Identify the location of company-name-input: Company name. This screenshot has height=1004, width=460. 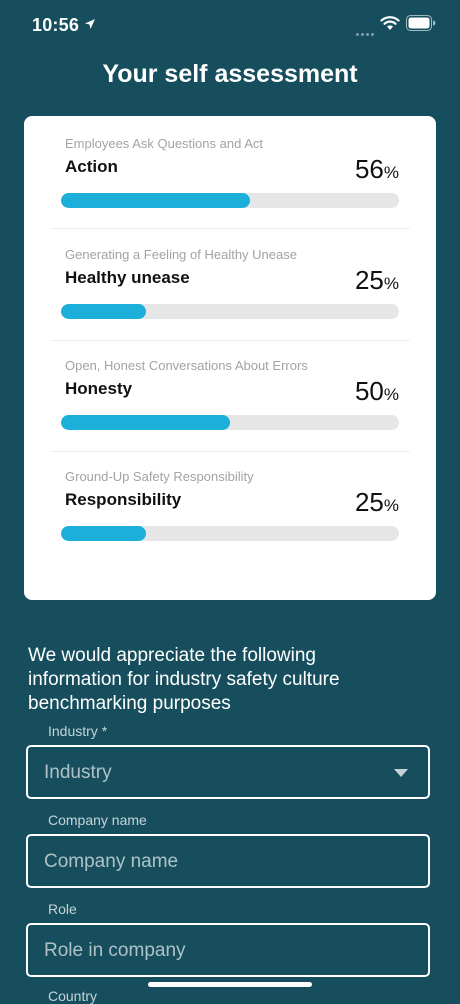
(228, 861).